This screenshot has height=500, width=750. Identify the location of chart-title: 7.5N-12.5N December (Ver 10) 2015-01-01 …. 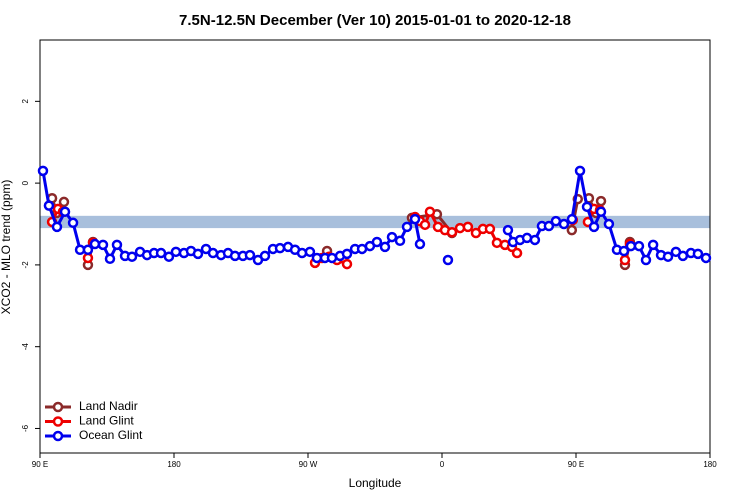
(375, 20).